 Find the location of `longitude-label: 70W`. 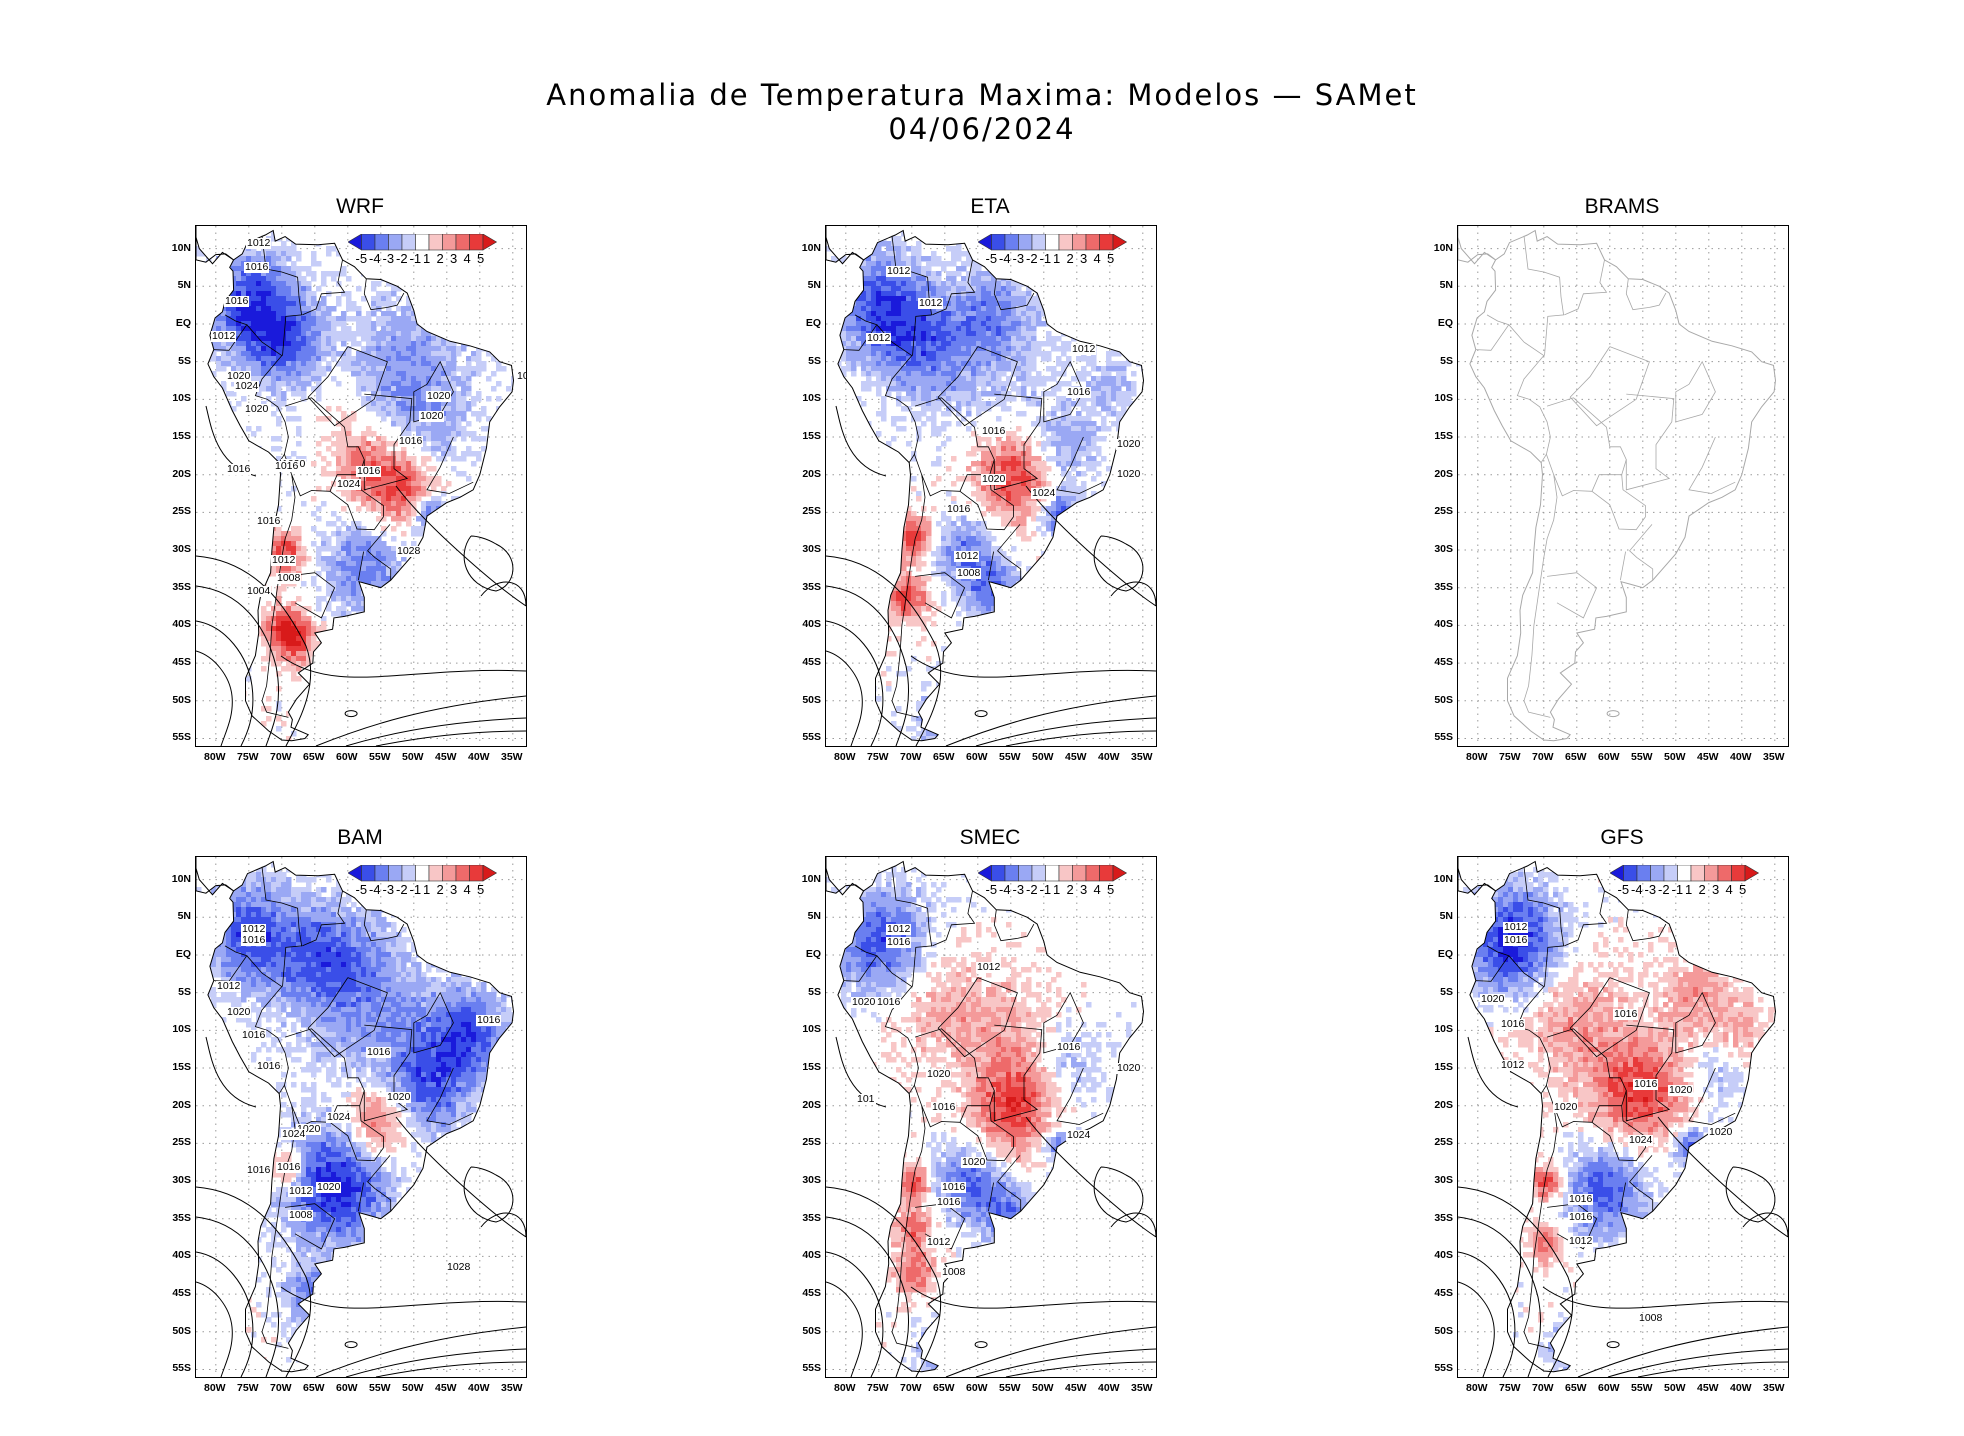

longitude-label: 70W is located at coordinates (281, 1388).